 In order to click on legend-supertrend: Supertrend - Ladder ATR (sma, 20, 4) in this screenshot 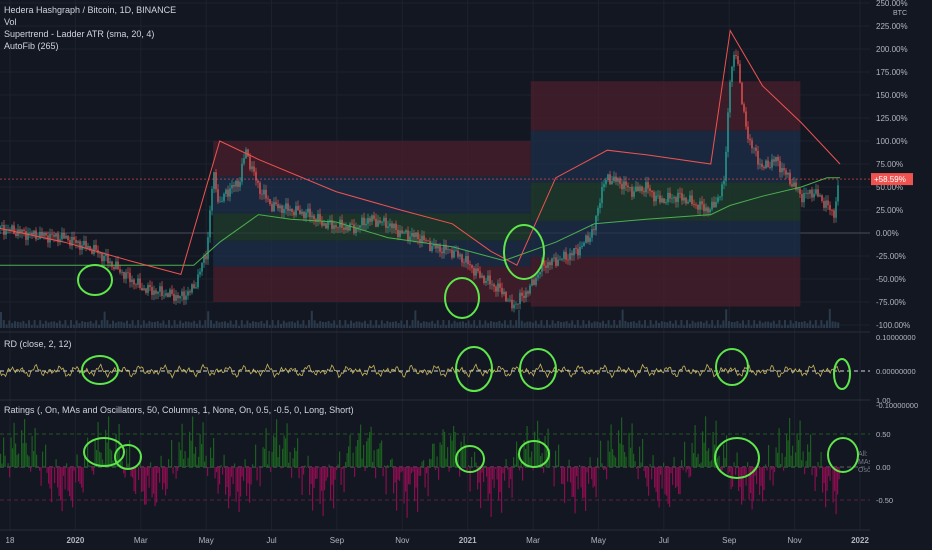, I will do `click(79, 34)`.